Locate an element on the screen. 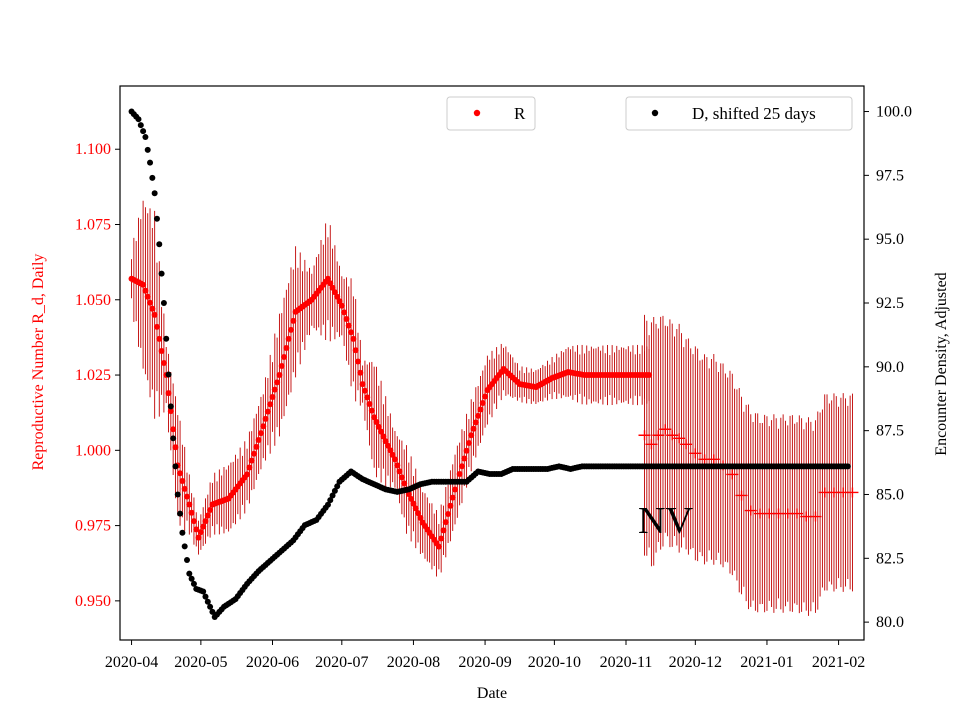  y-left-tick-label: 1.000 is located at coordinates (93, 450).